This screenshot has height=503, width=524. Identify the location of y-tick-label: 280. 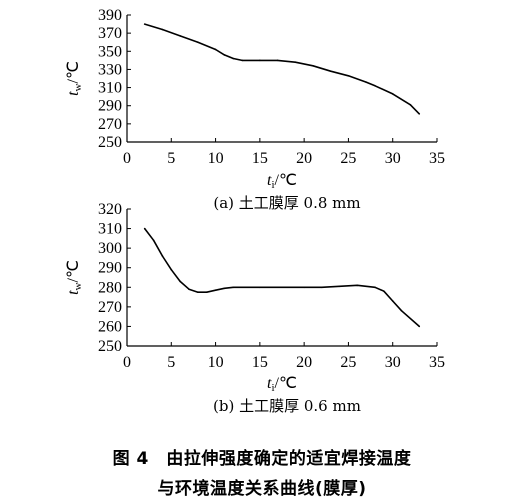
(110, 287).